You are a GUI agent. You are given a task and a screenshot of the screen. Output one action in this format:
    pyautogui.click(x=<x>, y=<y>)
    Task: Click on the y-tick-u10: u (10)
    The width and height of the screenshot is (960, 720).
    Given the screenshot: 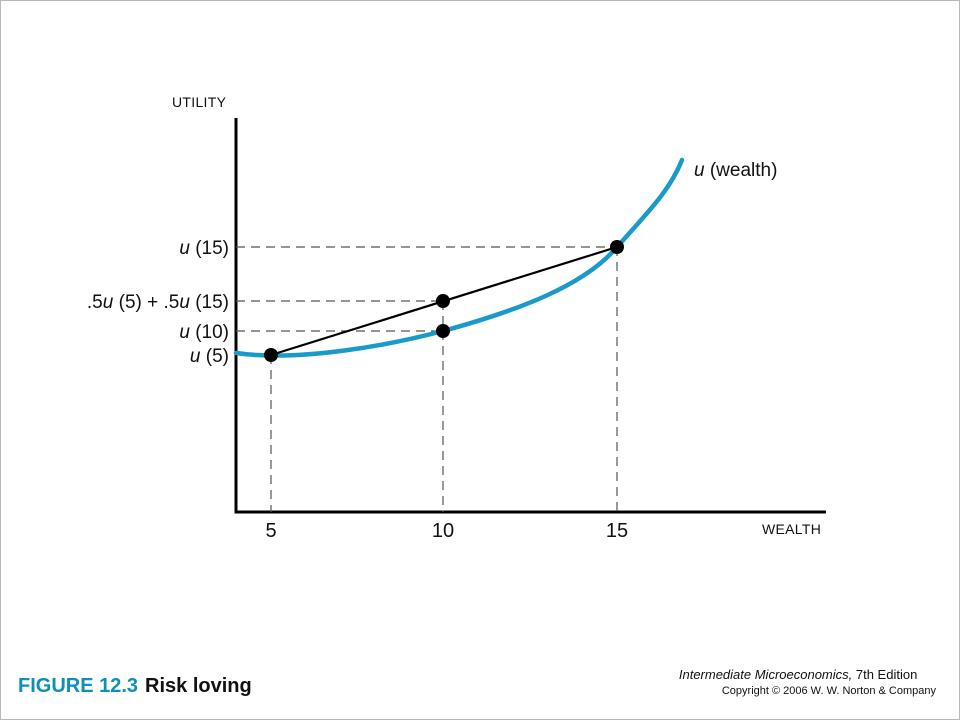 What is the action you would take?
    pyautogui.click(x=204, y=332)
    